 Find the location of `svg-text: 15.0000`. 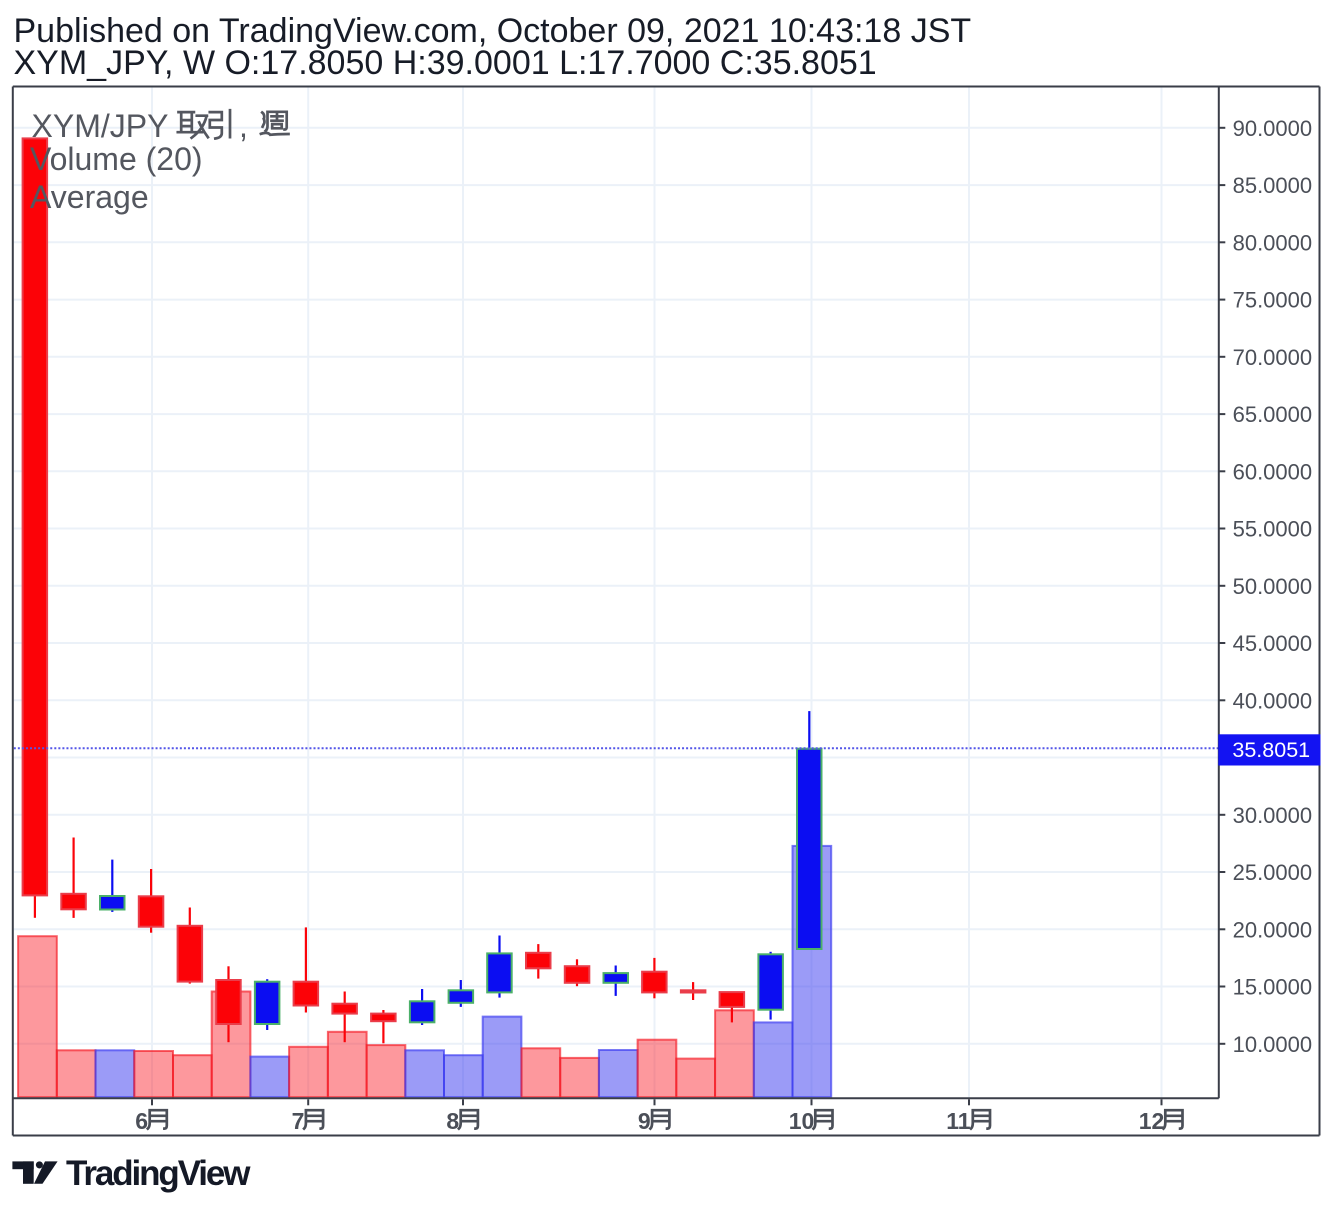

svg-text: 15.0000 is located at coordinates (1273, 987).